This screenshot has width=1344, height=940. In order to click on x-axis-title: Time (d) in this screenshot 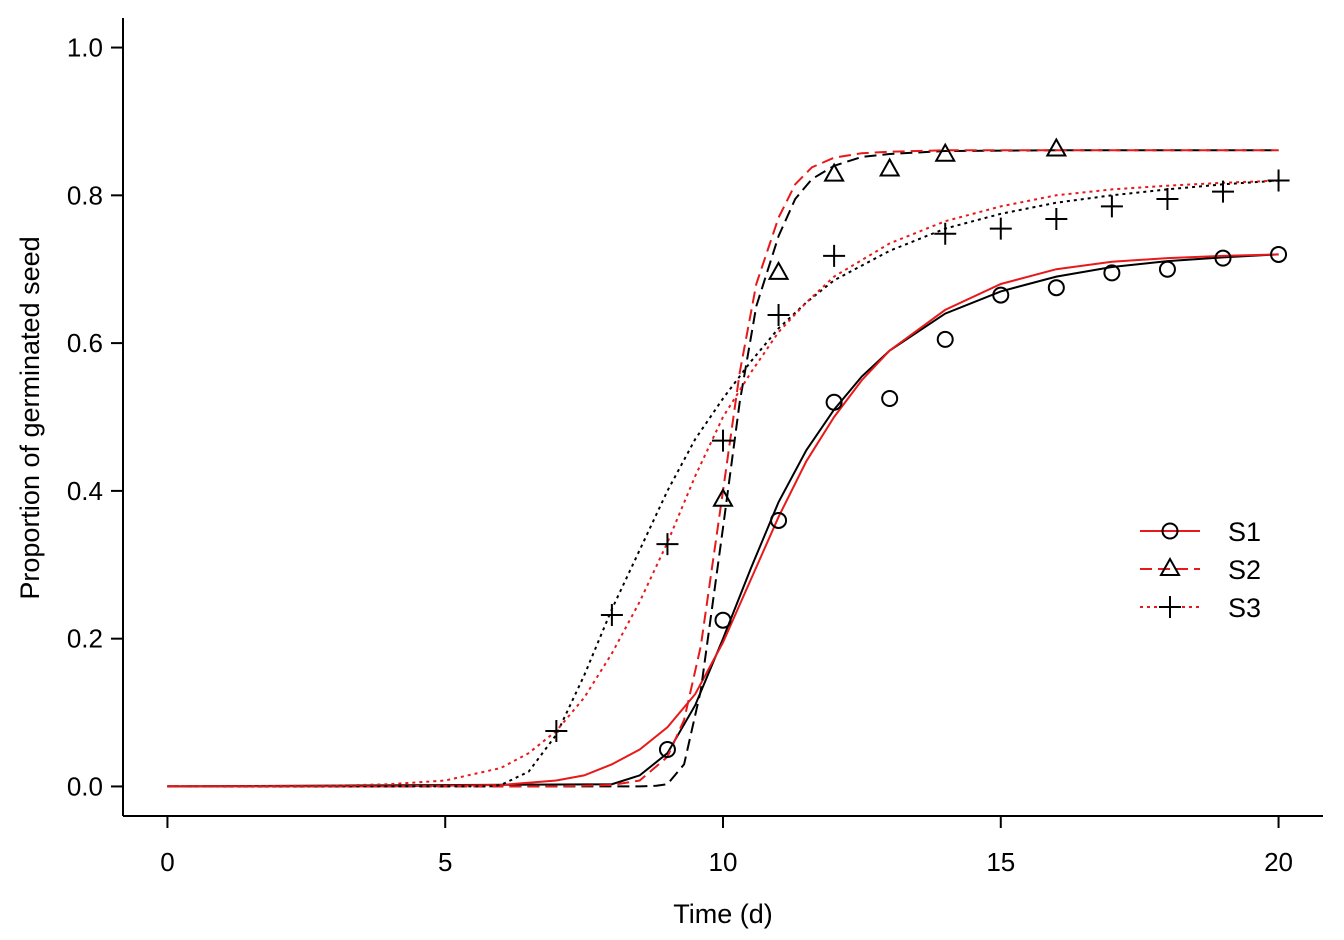, I will do `click(723, 914)`.